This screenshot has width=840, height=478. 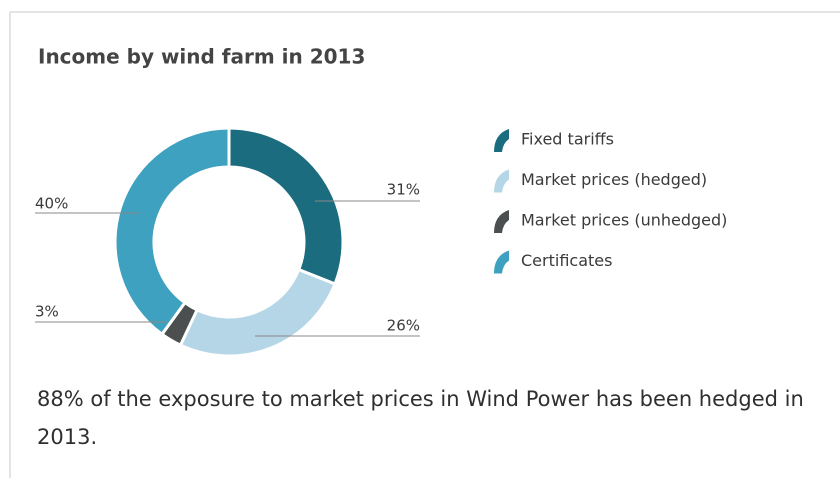 What do you see at coordinates (567, 139) in the screenshot?
I see `legend-label: Fixed tariffs` at bounding box center [567, 139].